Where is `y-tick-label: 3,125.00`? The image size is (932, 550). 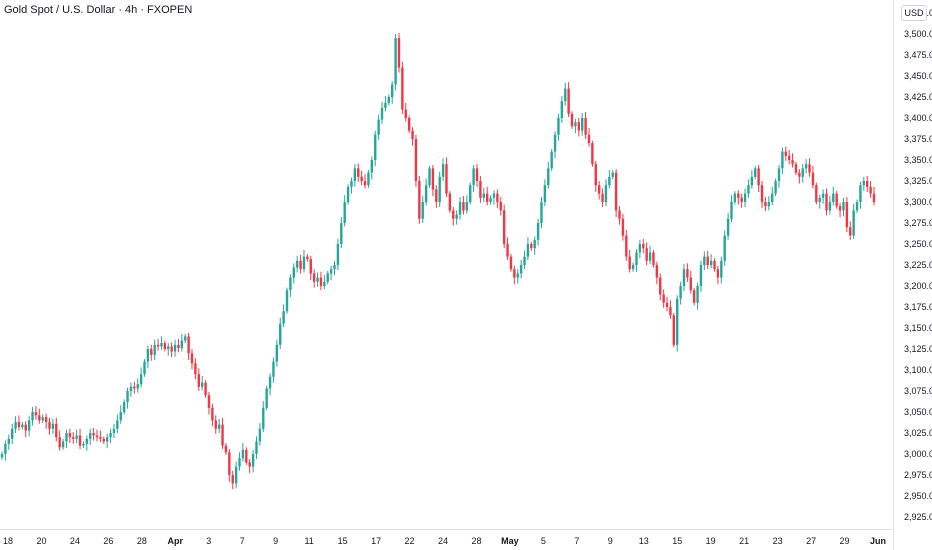 y-tick-label: 3,125.00 is located at coordinates (918, 349).